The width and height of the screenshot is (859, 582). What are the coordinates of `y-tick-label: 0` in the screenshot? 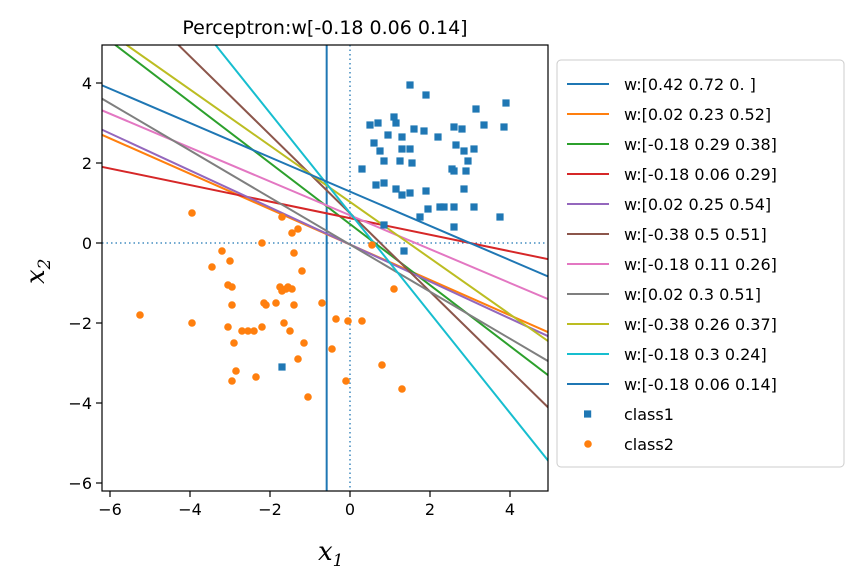 It's located at (87, 243).